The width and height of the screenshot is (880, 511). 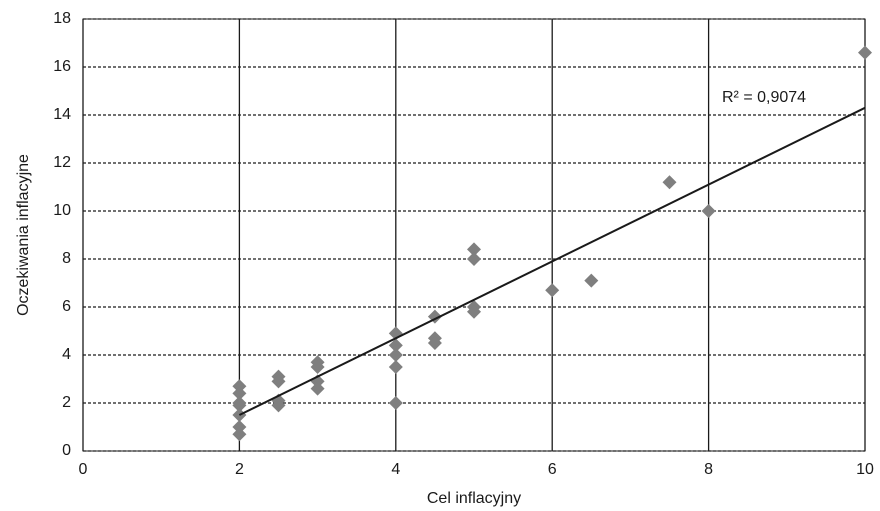 What do you see at coordinates (66, 450) in the screenshot?
I see `y-tick-label: 0` at bounding box center [66, 450].